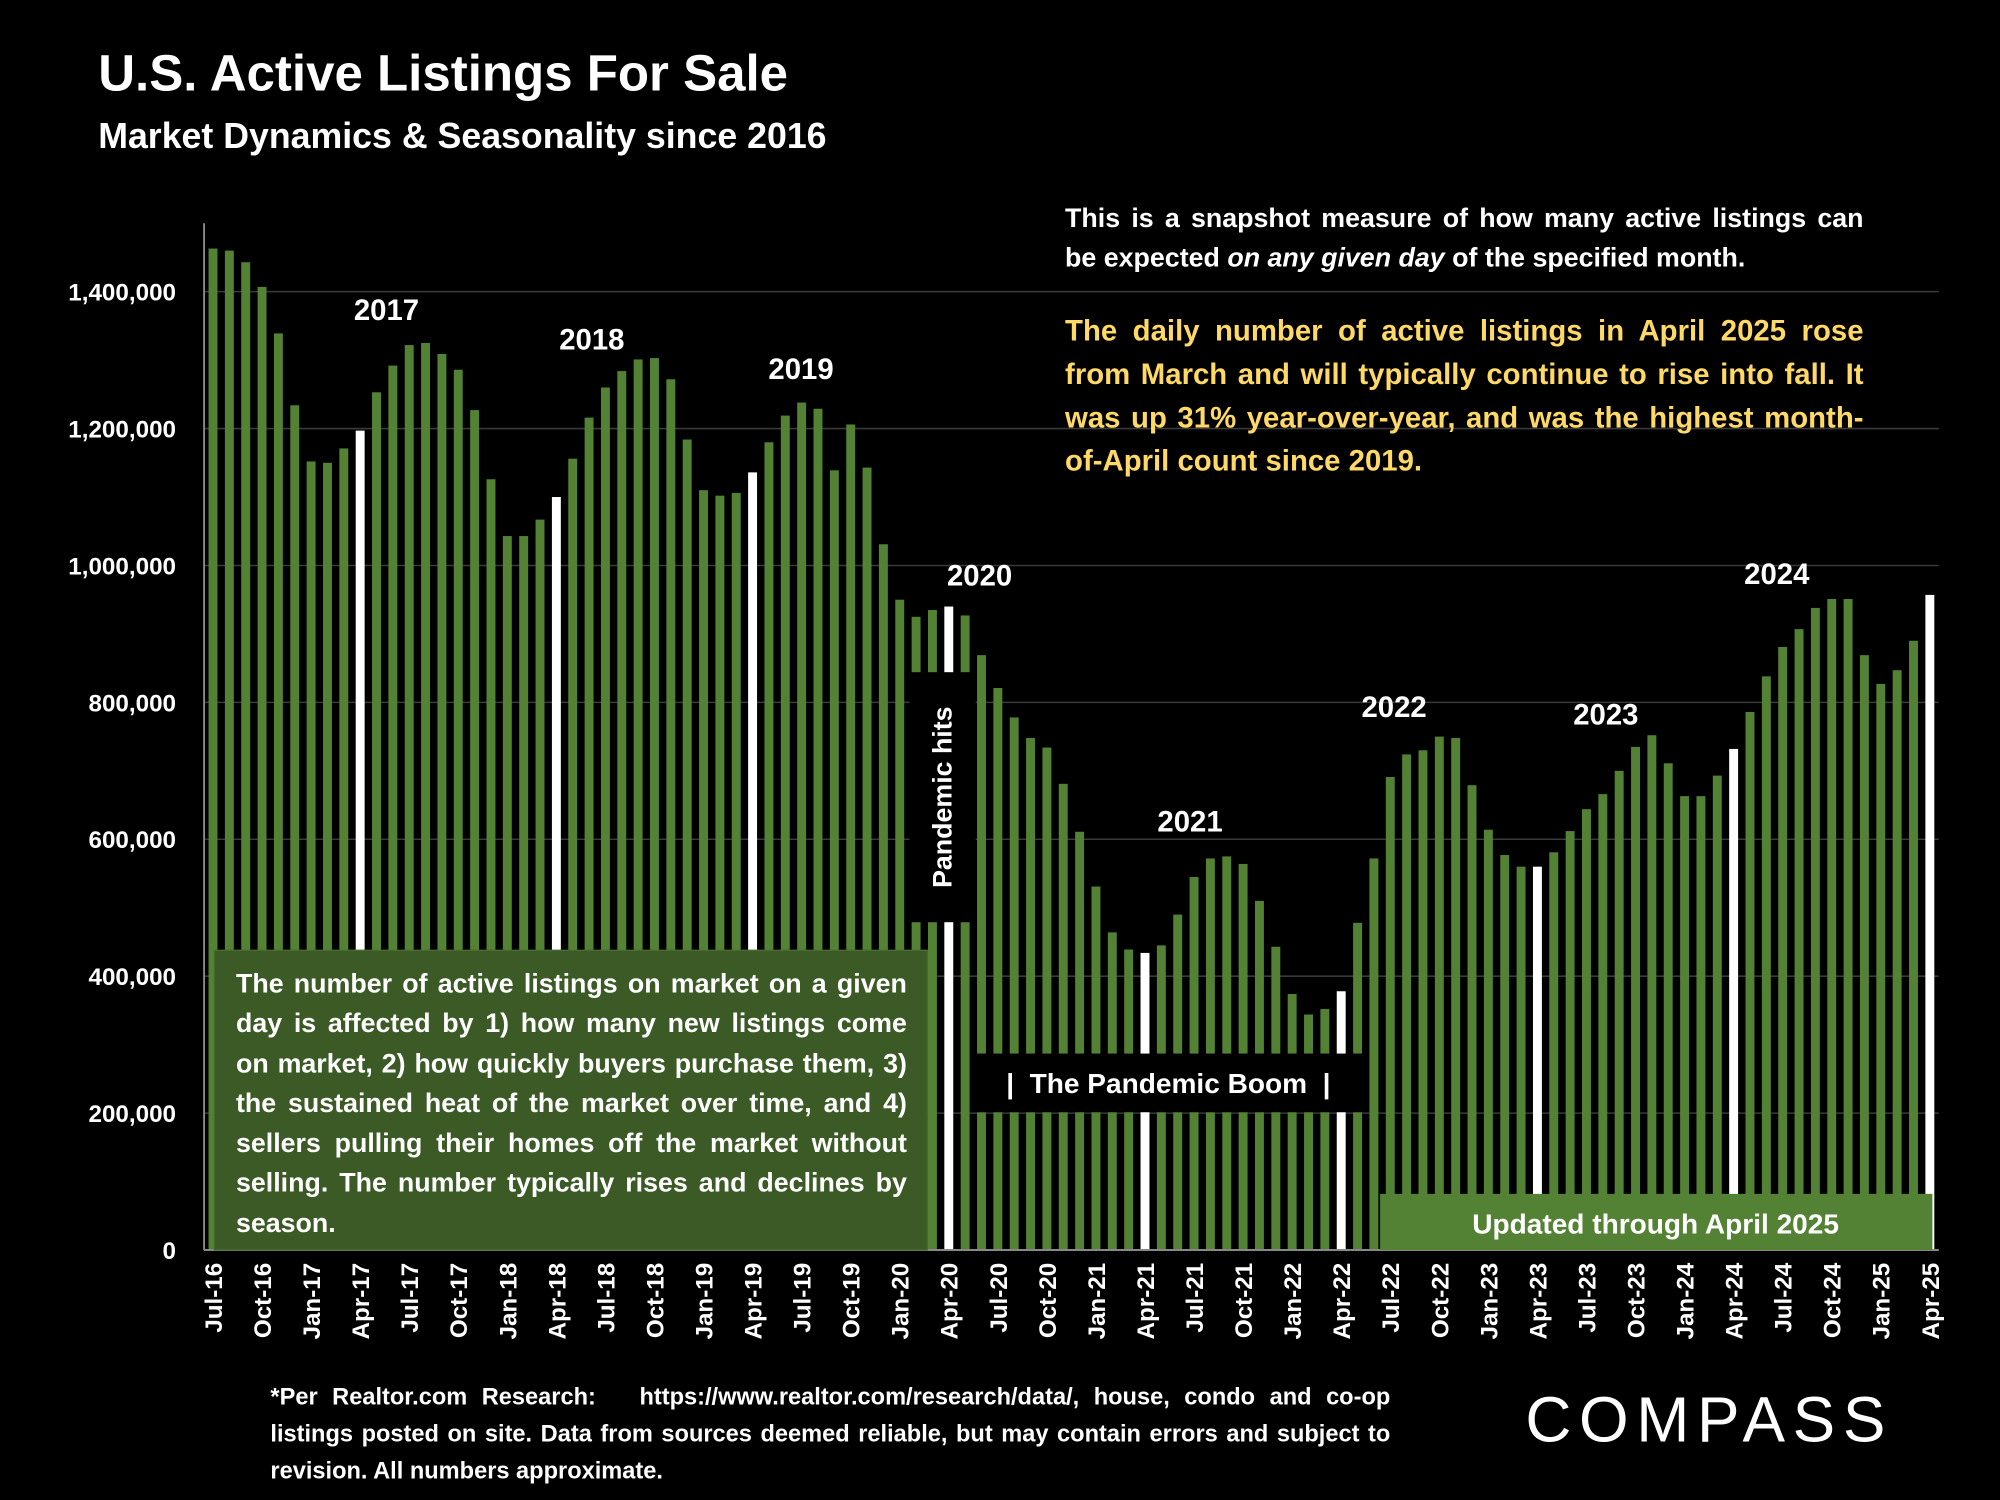 This screenshot has width=2000, height=1500. Describe the element at coordinates (132, 703) in the screenshot. I see `y-tick-label: 800,000` at that location.